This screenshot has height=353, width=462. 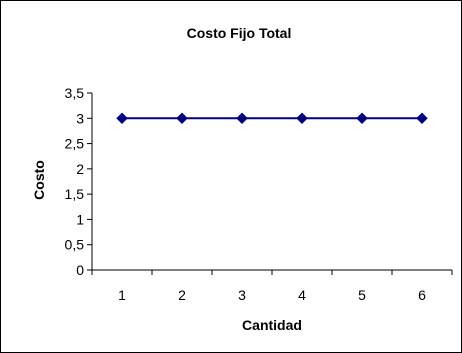 I want to click on x-tick-label: 5, so click(x=362, y=295).